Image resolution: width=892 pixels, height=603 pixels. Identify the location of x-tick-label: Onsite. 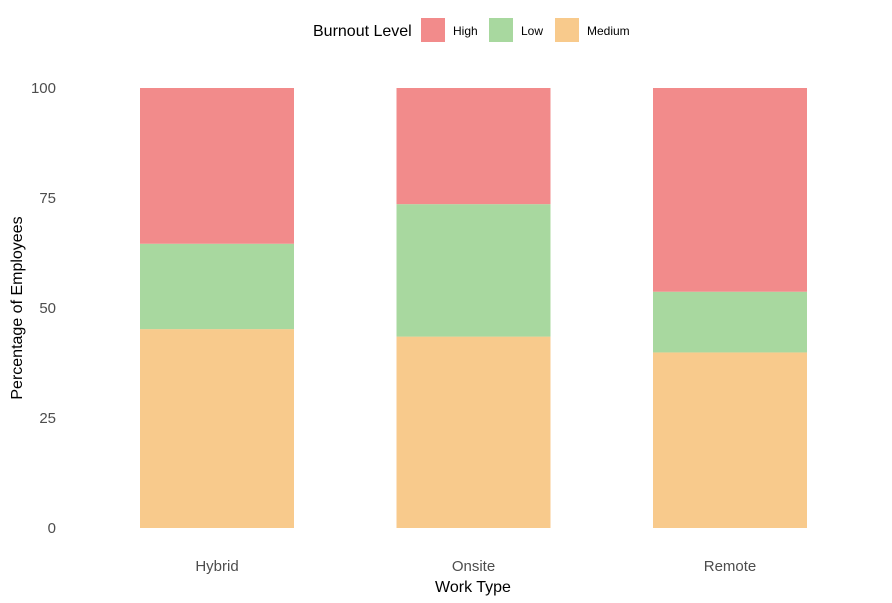
(473, 566).